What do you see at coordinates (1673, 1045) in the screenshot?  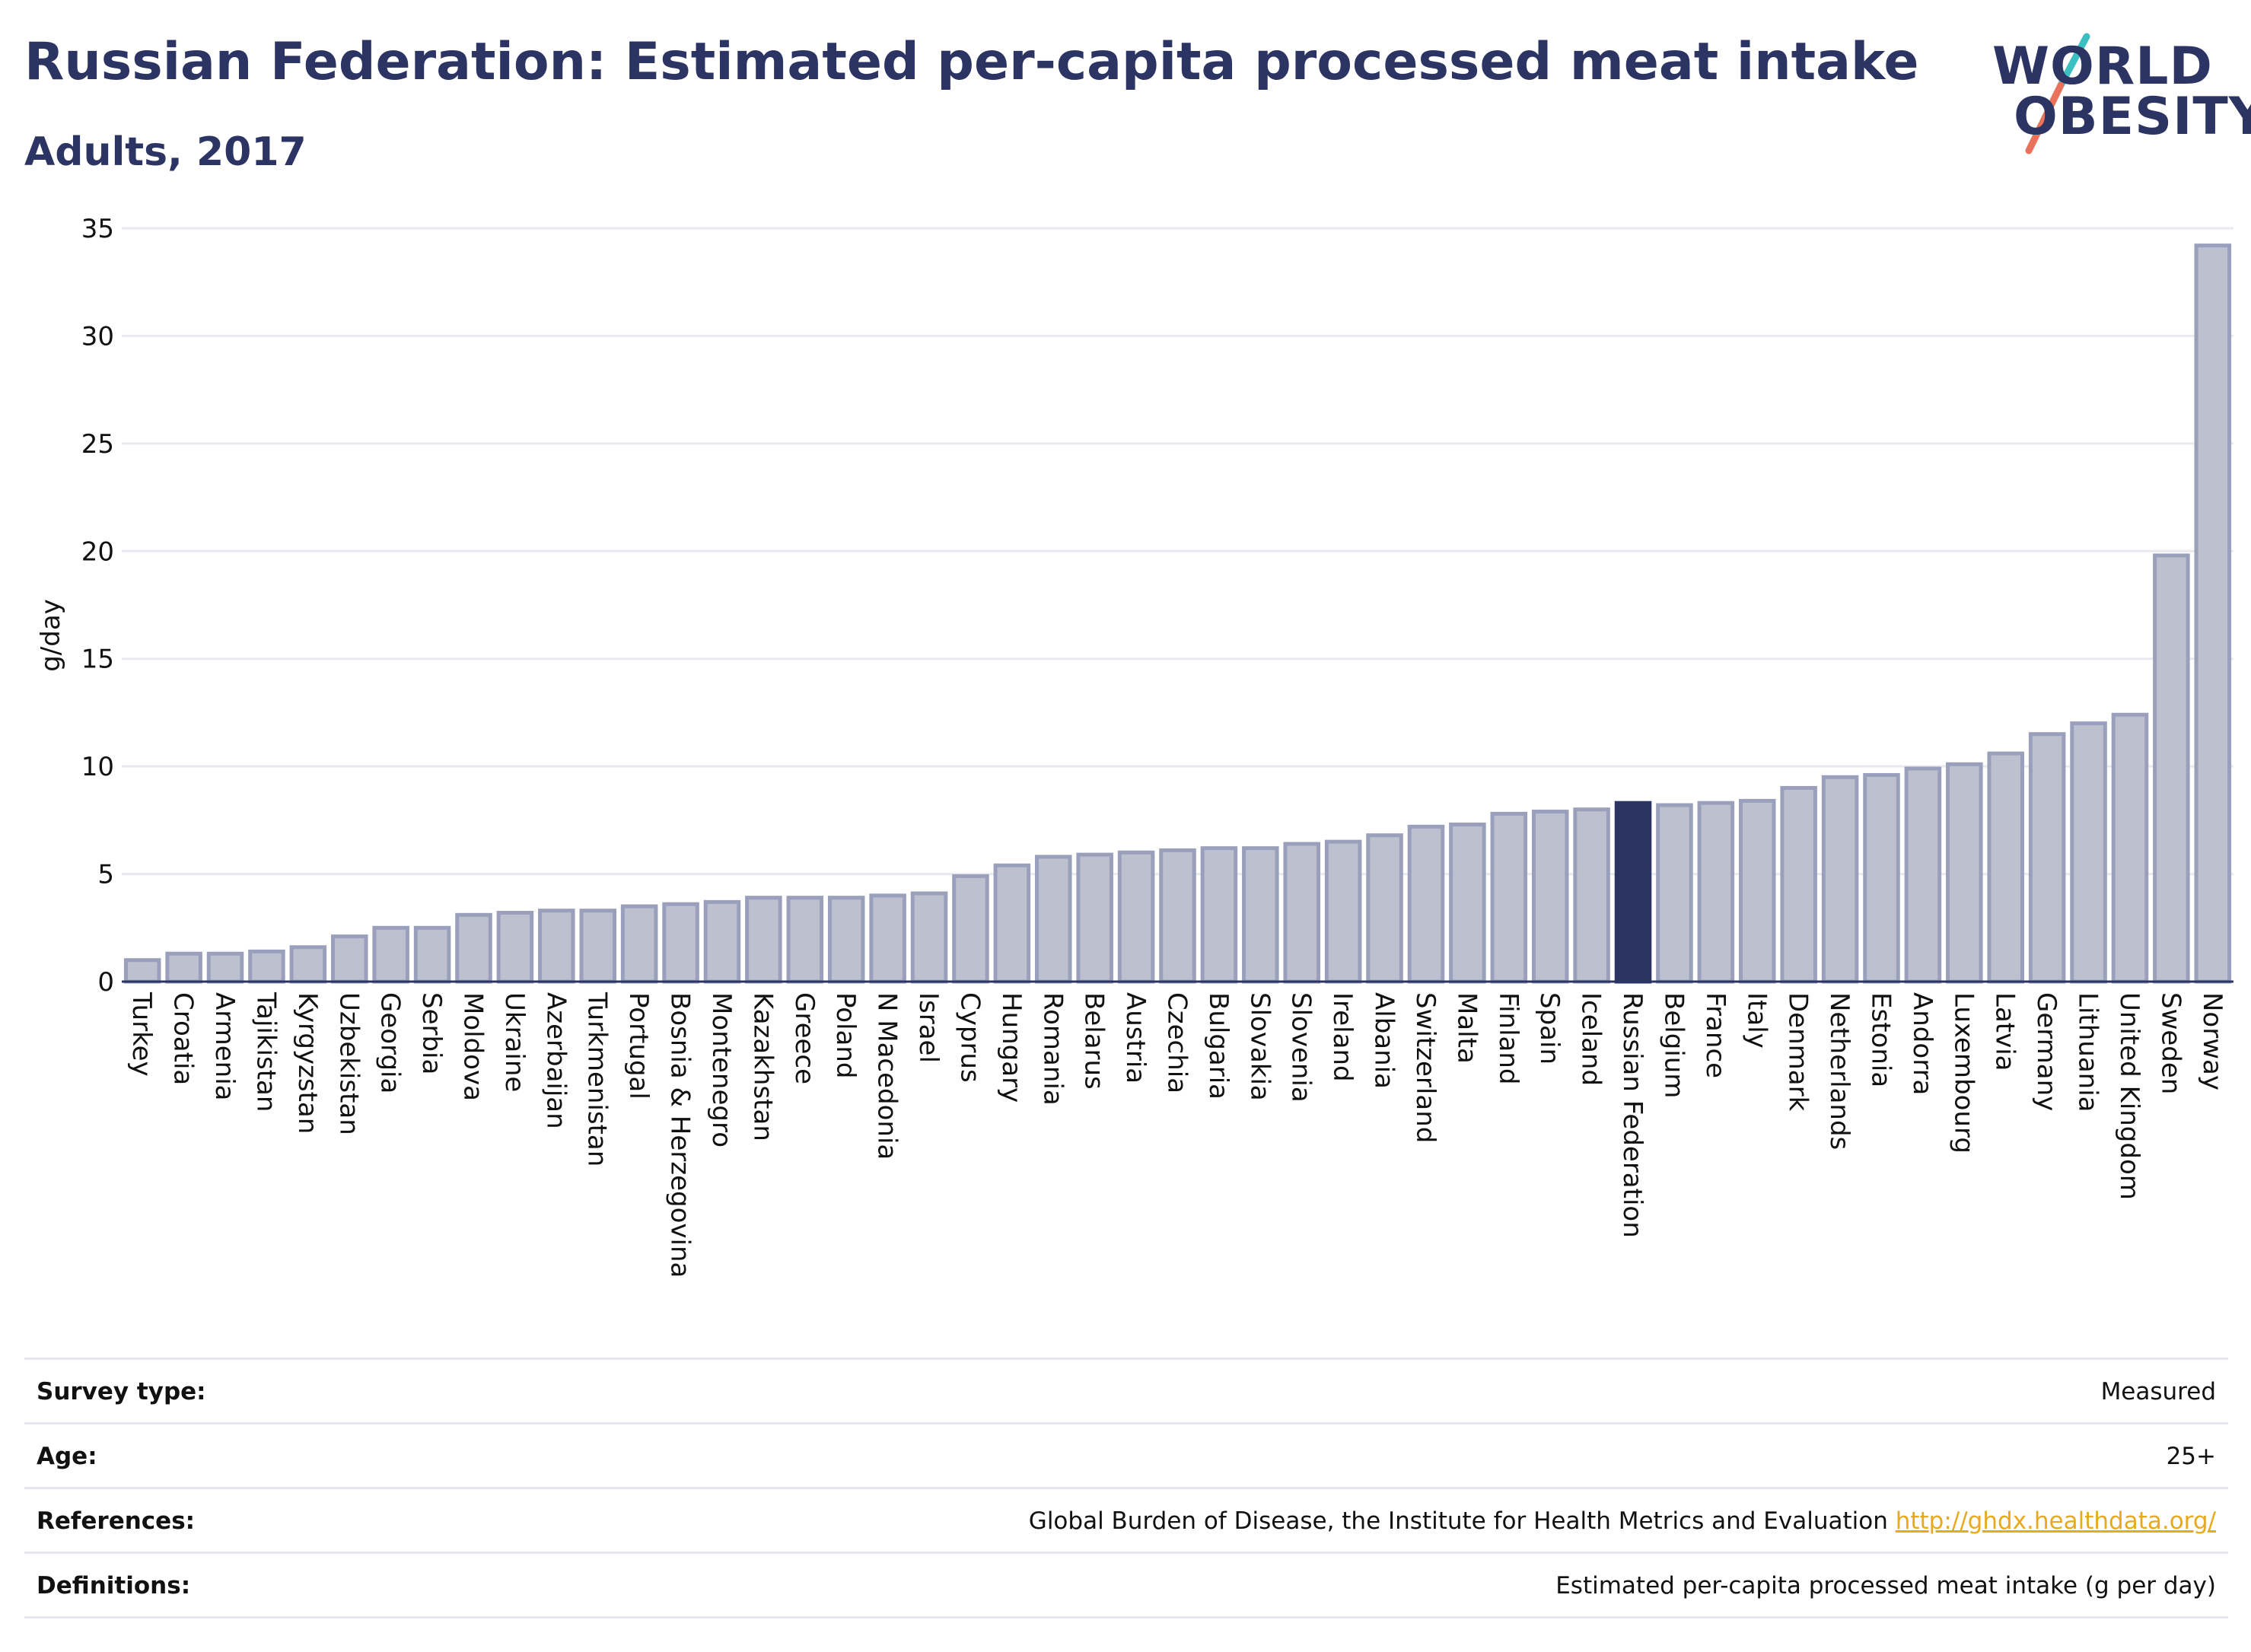 I see `x-tick-label: Belgium` at bounding box center [1673, 1045].